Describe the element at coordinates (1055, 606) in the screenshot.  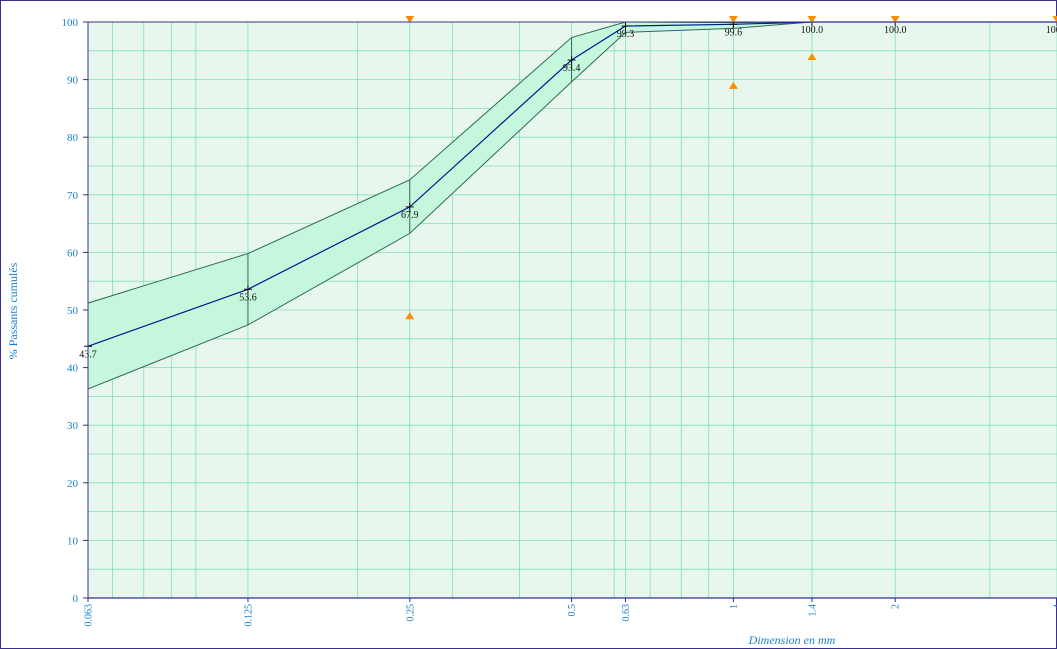
I see `x-tick-label: 4` at that location.